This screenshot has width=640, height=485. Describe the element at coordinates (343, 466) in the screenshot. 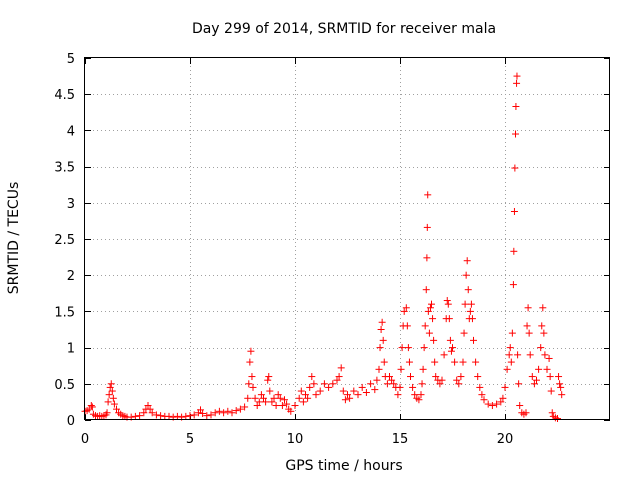

I see `x-axis-label: GPS time / hours` at that location.